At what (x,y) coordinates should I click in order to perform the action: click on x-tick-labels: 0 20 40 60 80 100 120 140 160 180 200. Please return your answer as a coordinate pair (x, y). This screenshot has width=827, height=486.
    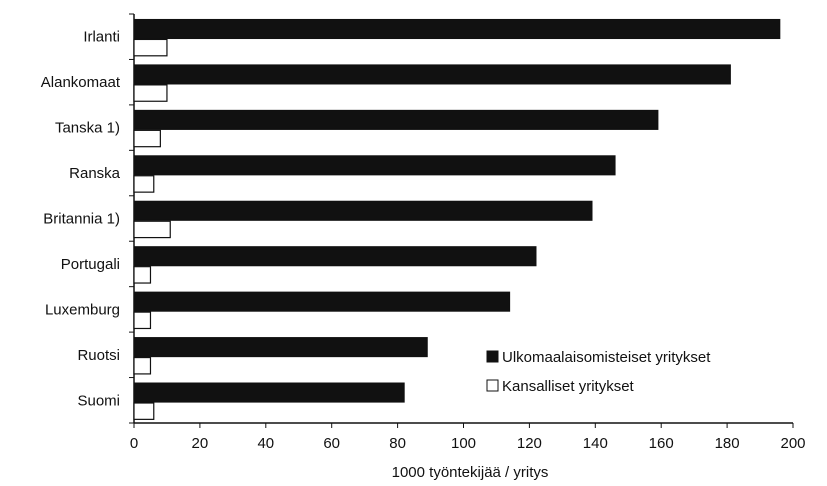
    Looking at the image, I should click on (468, 443).